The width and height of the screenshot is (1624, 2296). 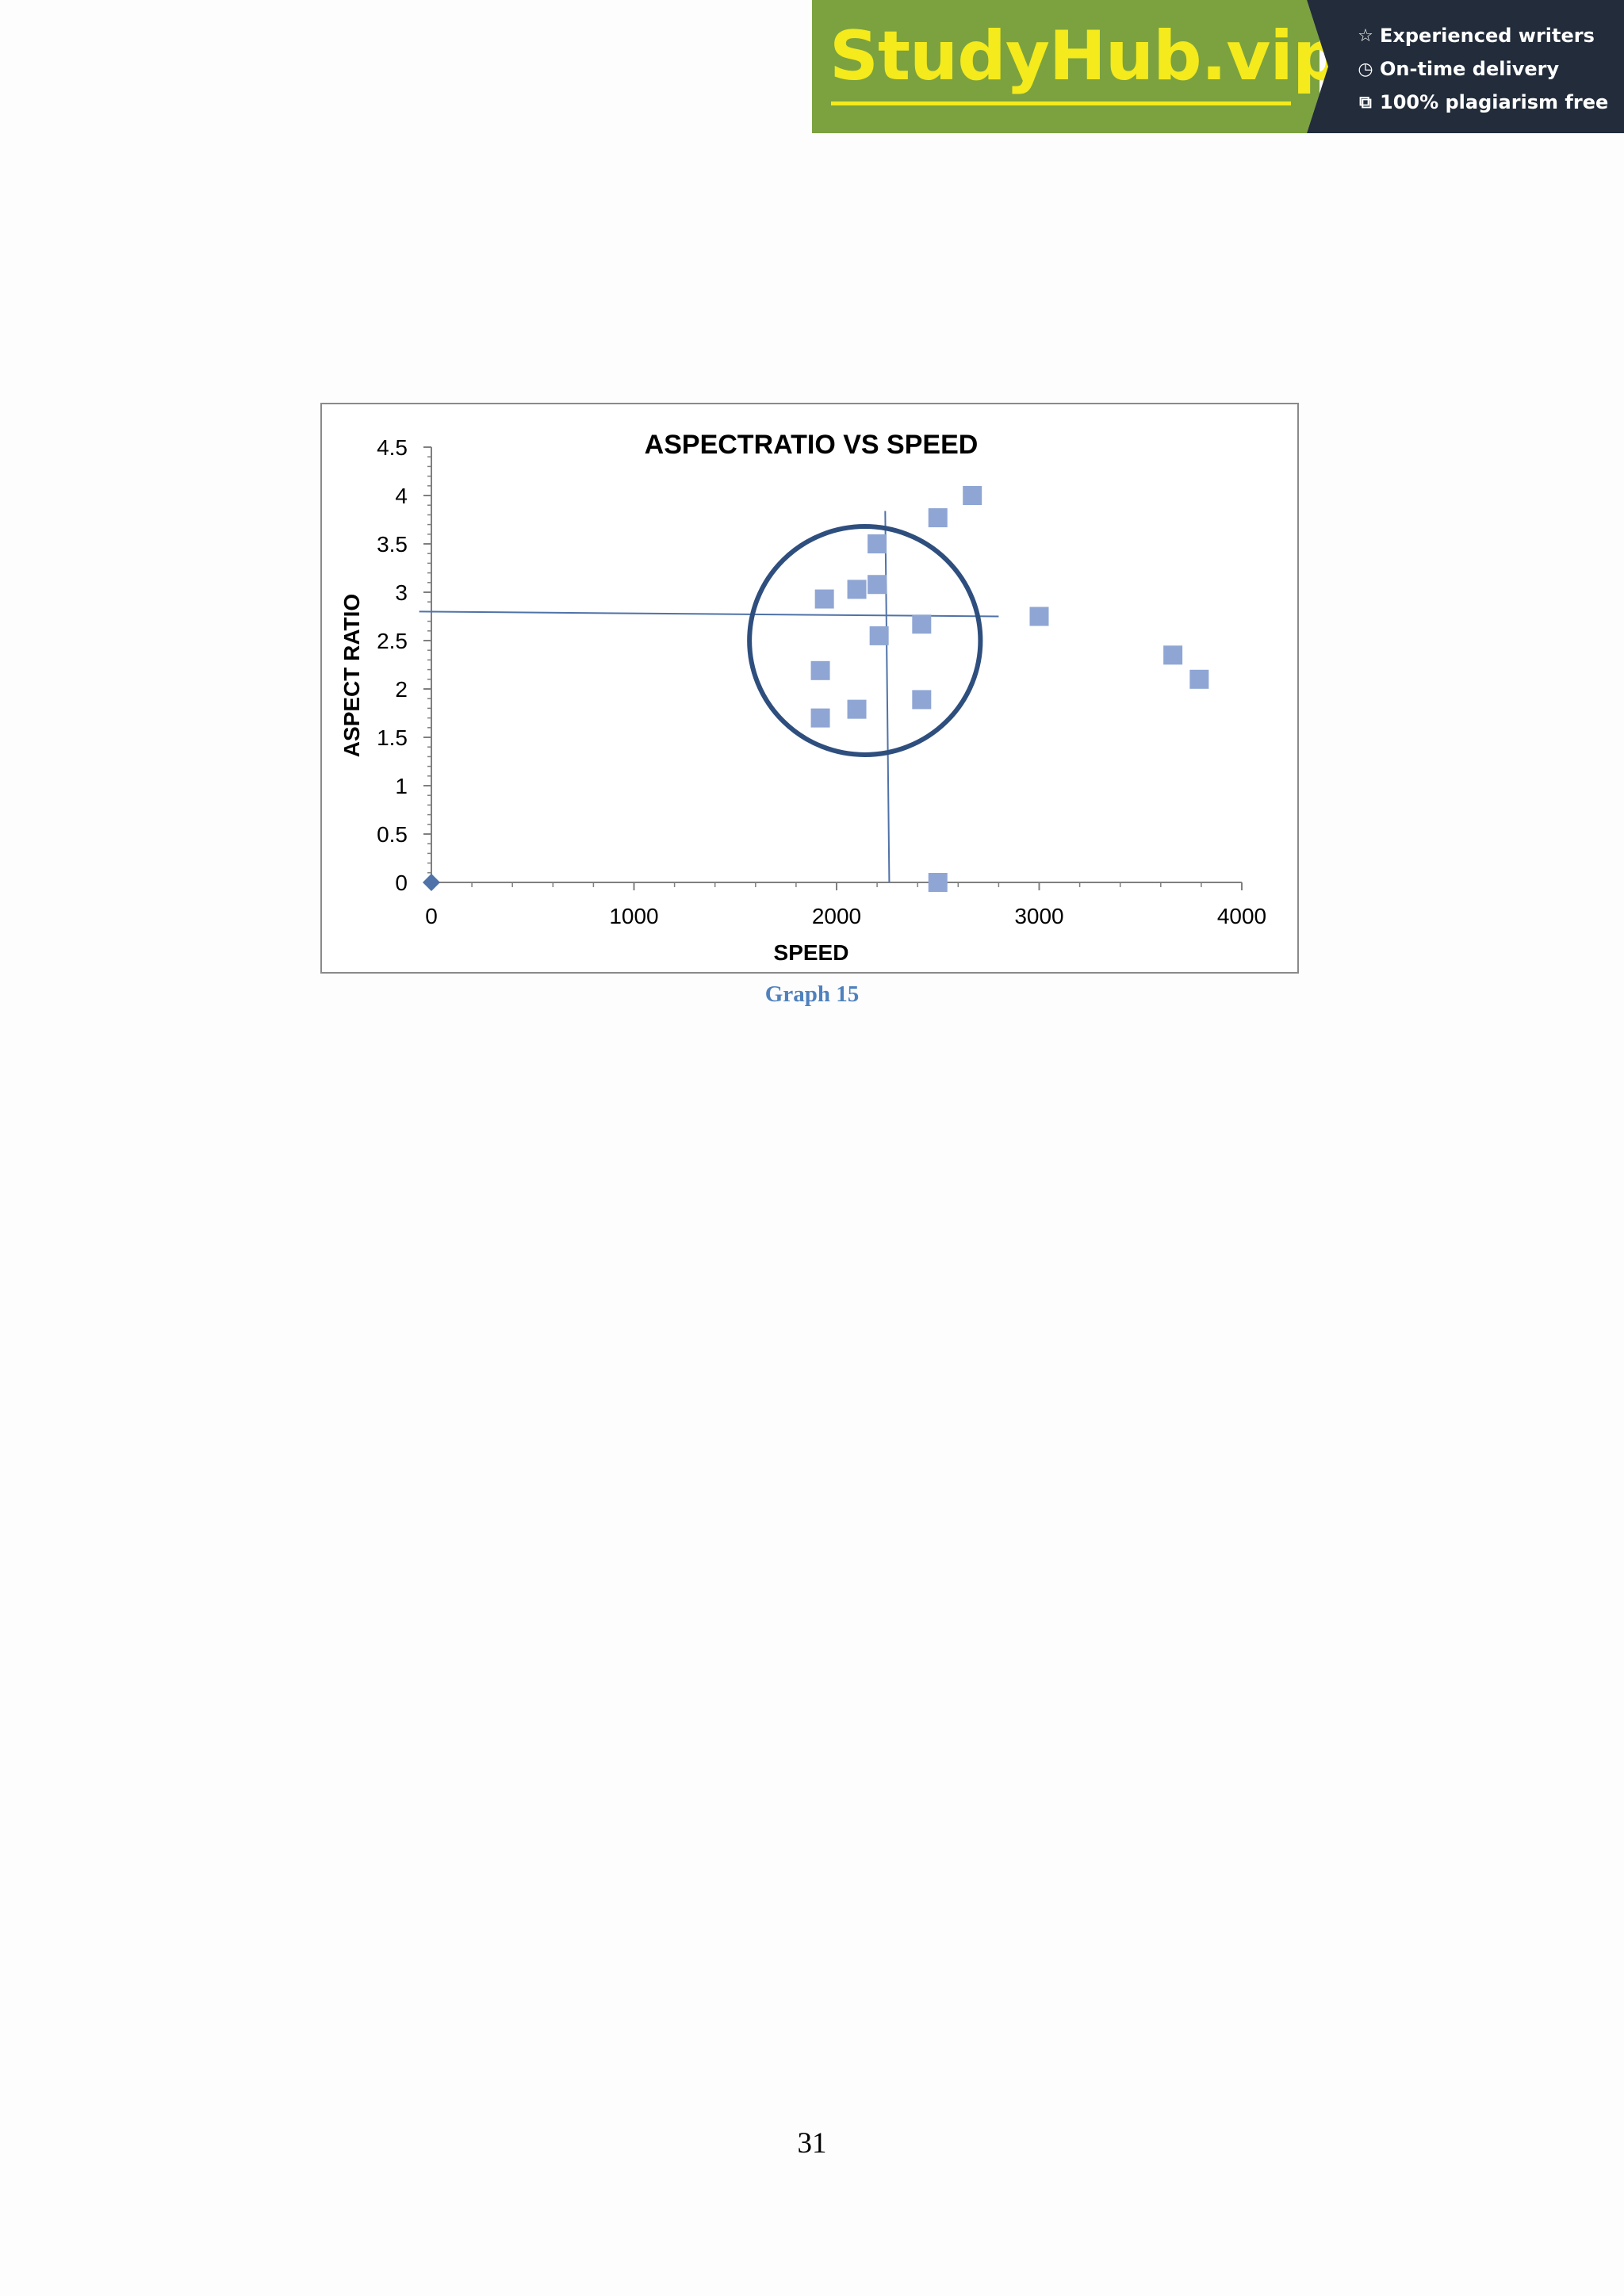 I want to click on y-tick-label: 1, so click(x=401, y=786).